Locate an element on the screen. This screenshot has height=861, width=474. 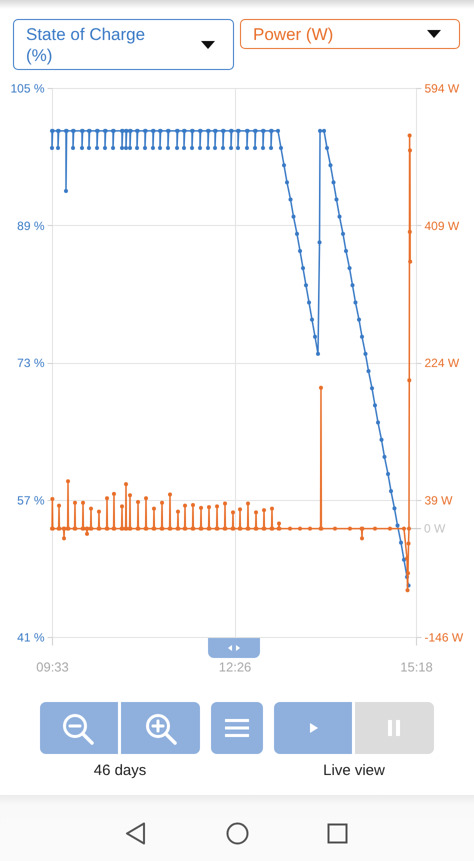
text: 46 days is located at coordinates (120, 771).